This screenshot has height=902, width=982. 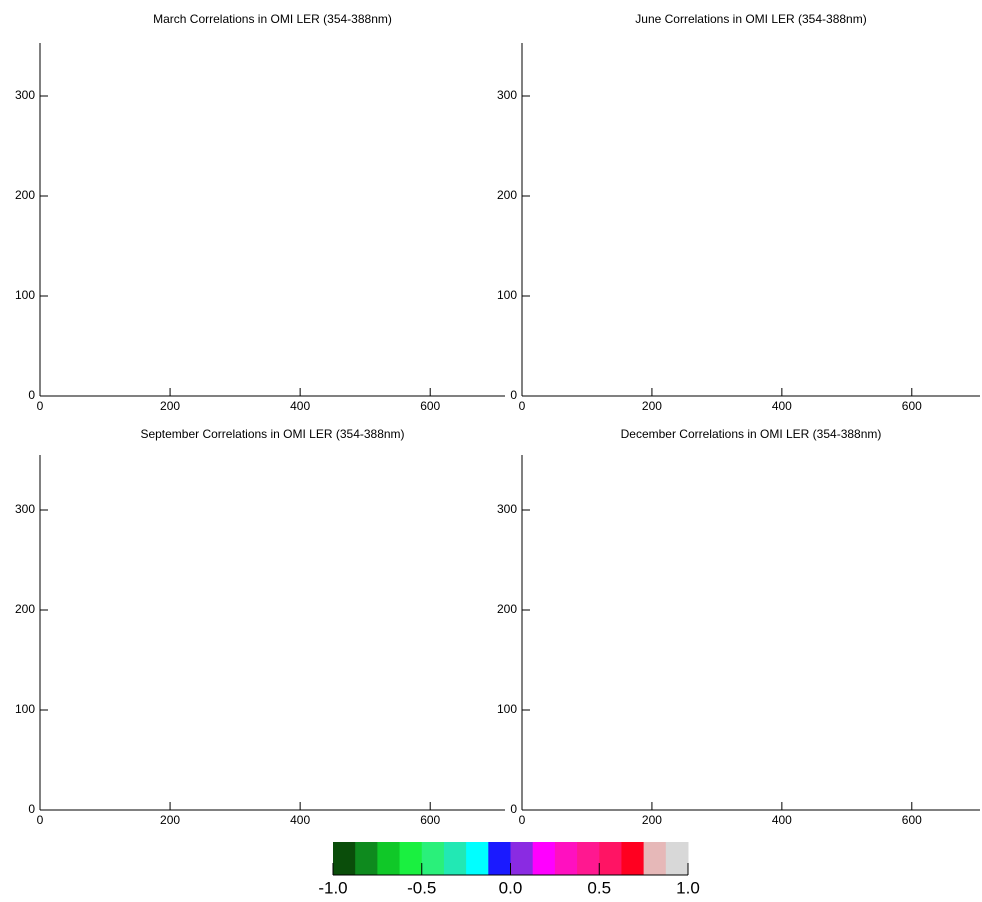 I want to click on colorbar-tick-label: 0.5, so click(x=599, y=887).